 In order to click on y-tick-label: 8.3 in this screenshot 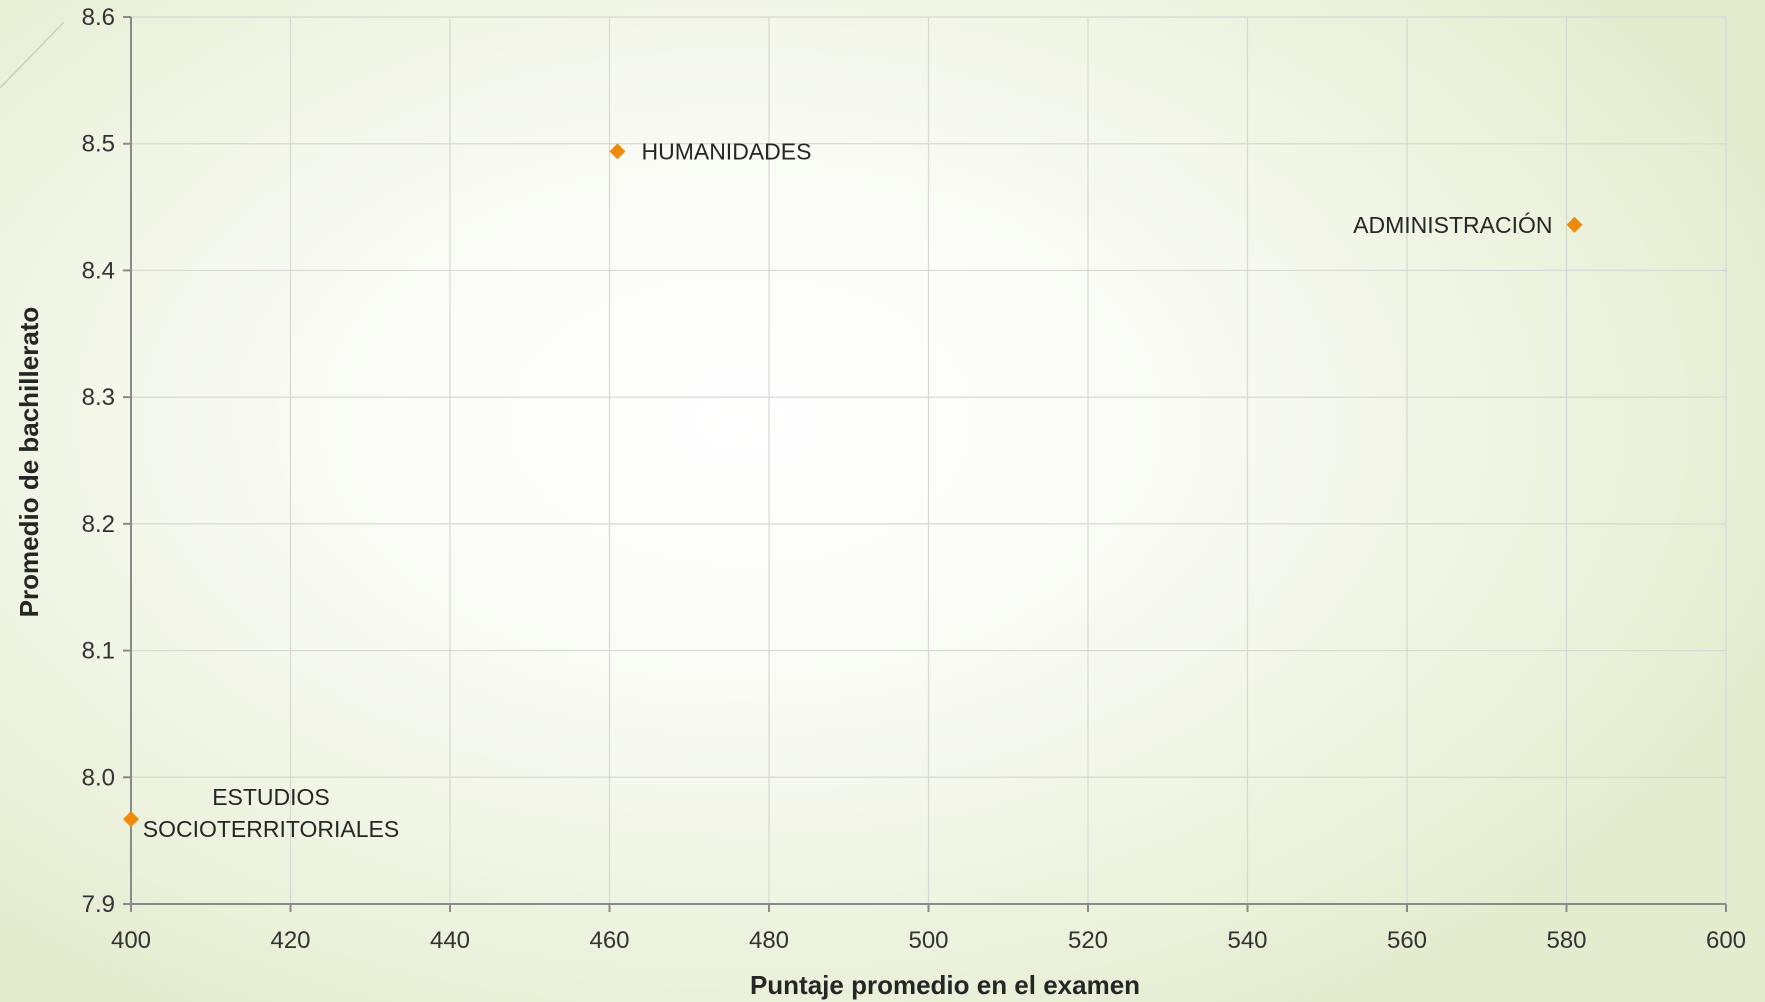, I will do `click(98, 397)`.